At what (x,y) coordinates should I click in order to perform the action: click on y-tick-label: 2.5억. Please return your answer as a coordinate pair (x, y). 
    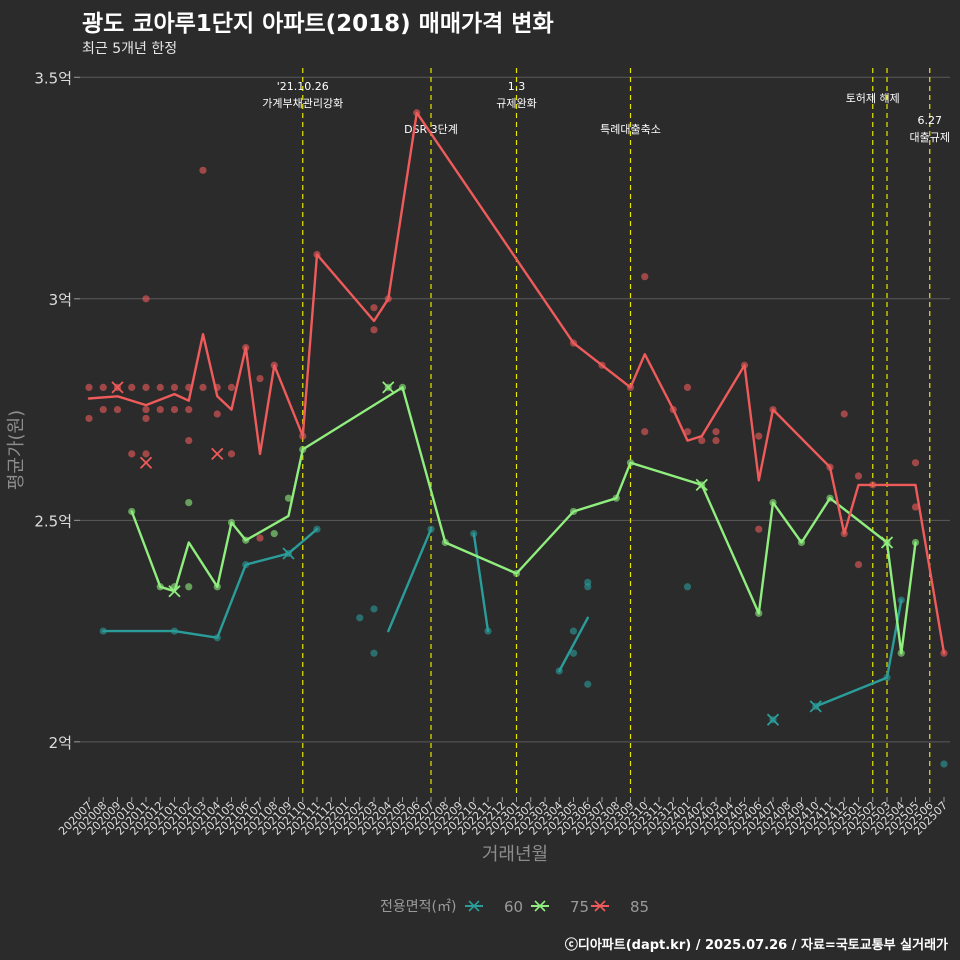
    Looking at the image, I should click on (53, 521).